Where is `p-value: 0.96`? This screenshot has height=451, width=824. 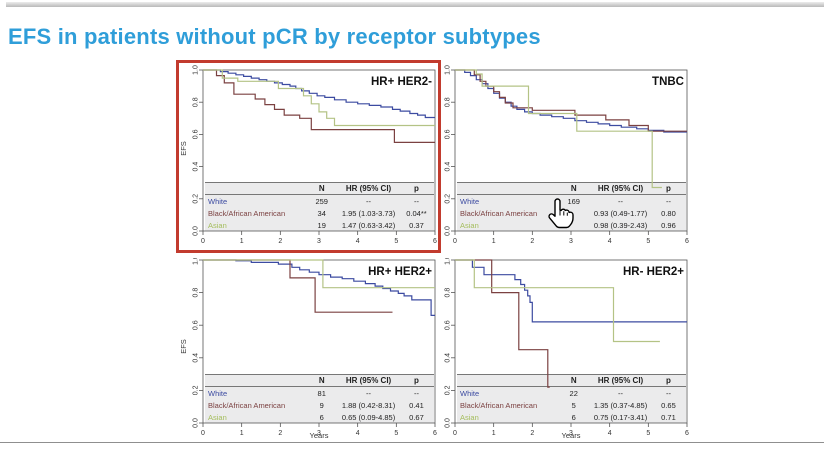
p-value: 0.96 is located at coordinates (668, 225).